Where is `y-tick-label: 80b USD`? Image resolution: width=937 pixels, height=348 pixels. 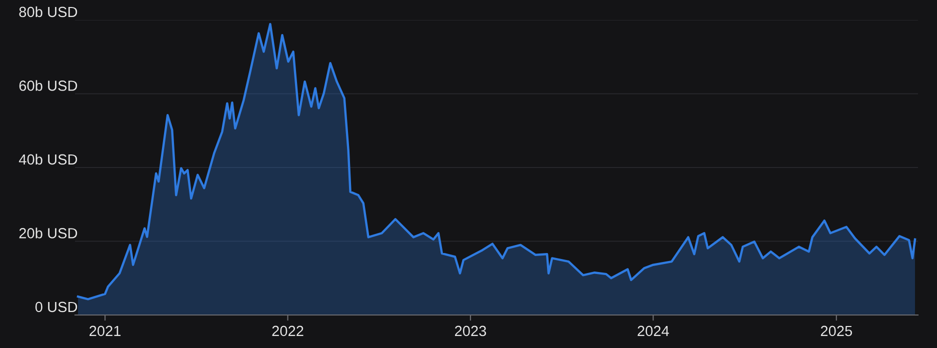 y-tick-label: 80b USD is located at coordinates (48, 12).